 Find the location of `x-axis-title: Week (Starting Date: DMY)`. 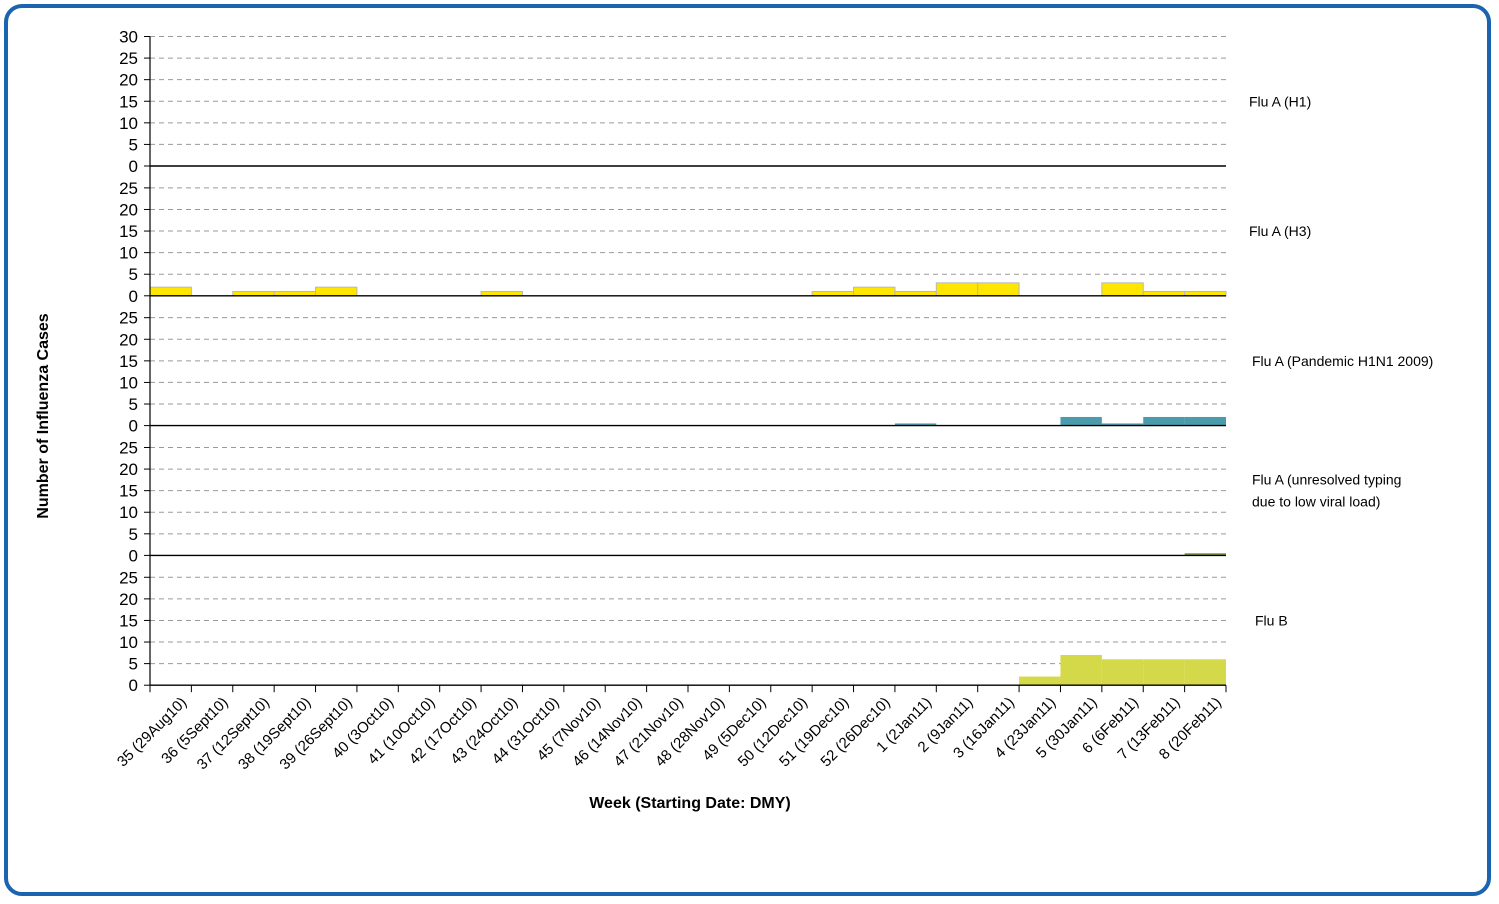

x-axis-title: Week (Starting Date: DMY) is located at coordinates (690, 803).